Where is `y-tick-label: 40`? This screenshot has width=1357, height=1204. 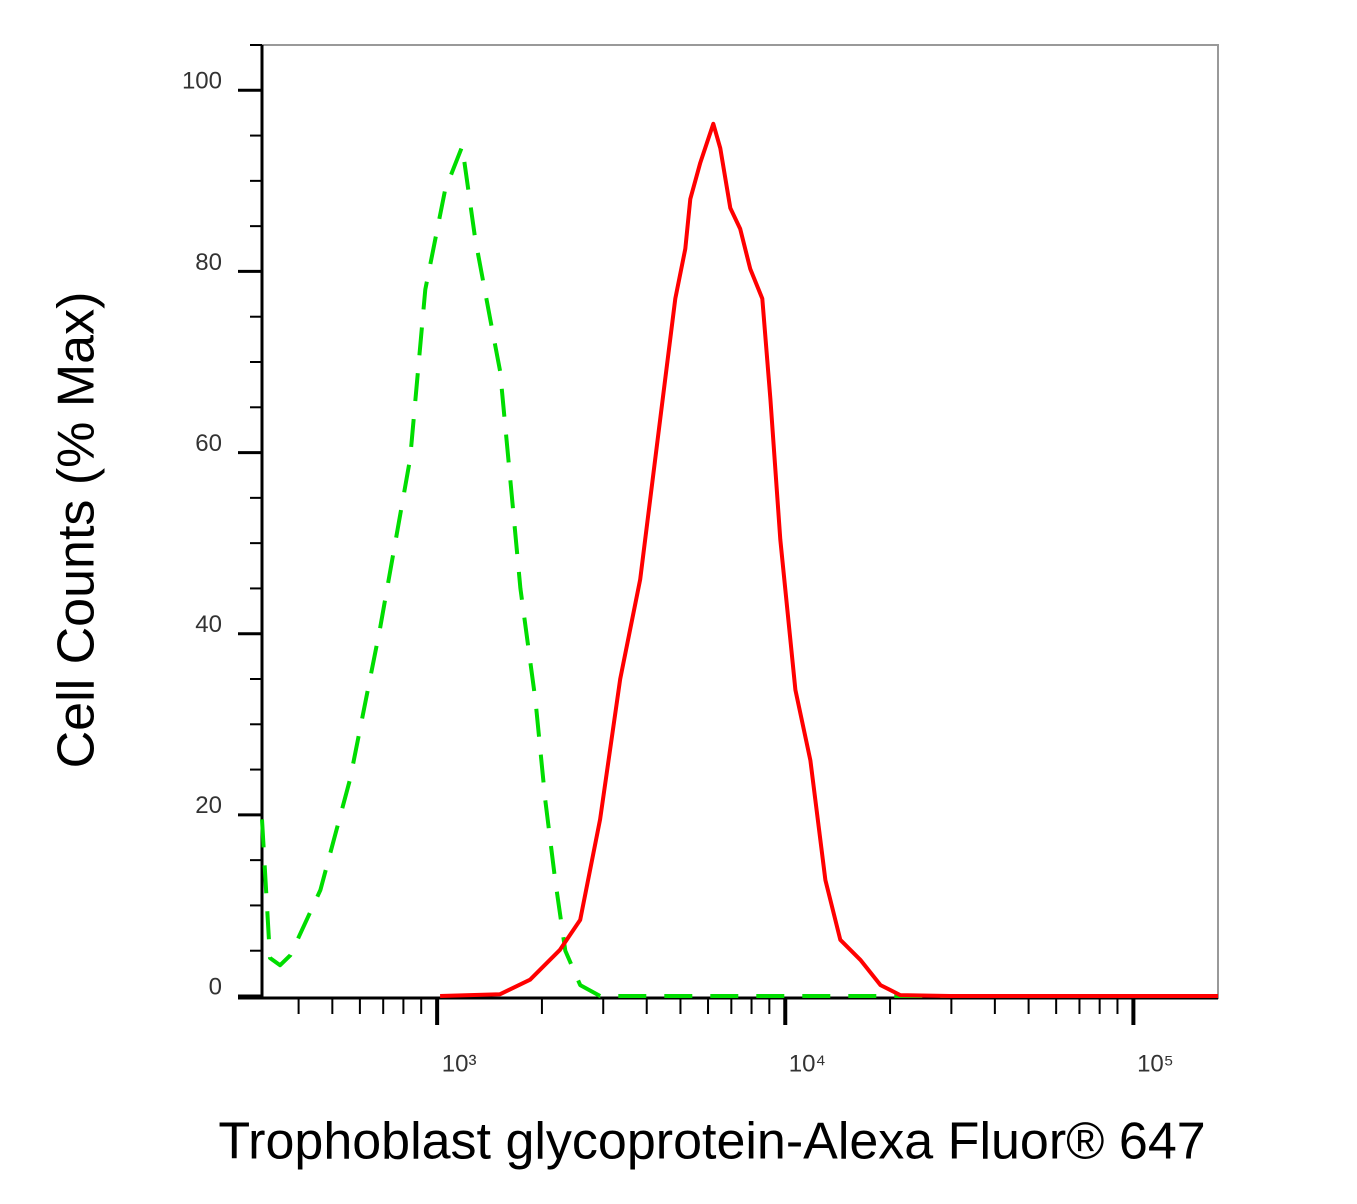
y-tick-label: 40 is located at coordinates (208, 624).